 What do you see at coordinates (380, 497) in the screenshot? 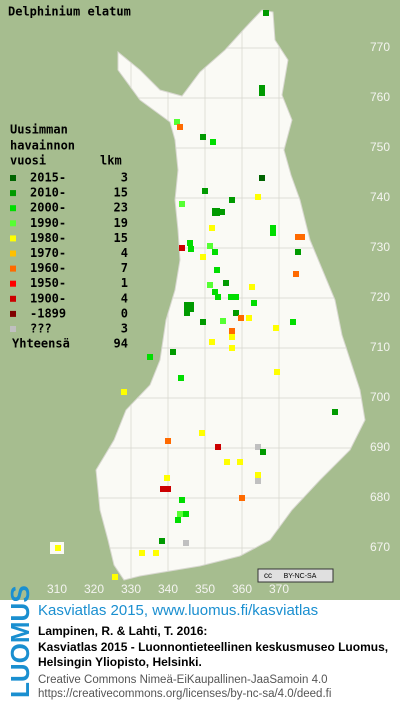
I see `y-tick-label: 680` at bounding box center [380, 497].